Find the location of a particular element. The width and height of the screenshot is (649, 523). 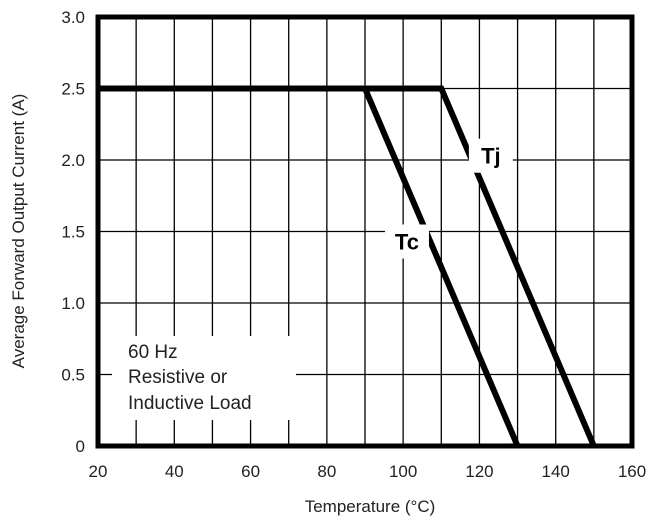

series-label-tc: Tc is located at coordinates (407, 242).